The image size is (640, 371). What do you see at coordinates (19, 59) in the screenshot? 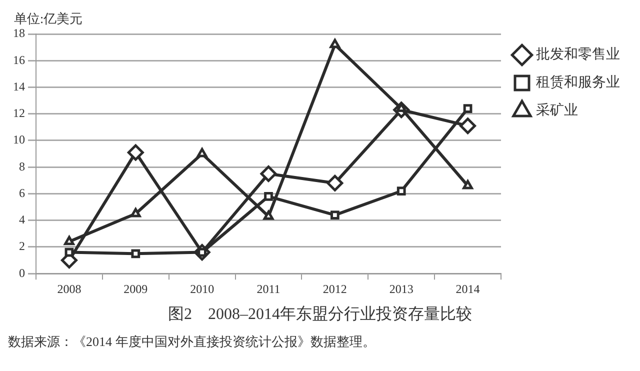
I see `y-tick-label: 16` at bounding box center [19, 59].